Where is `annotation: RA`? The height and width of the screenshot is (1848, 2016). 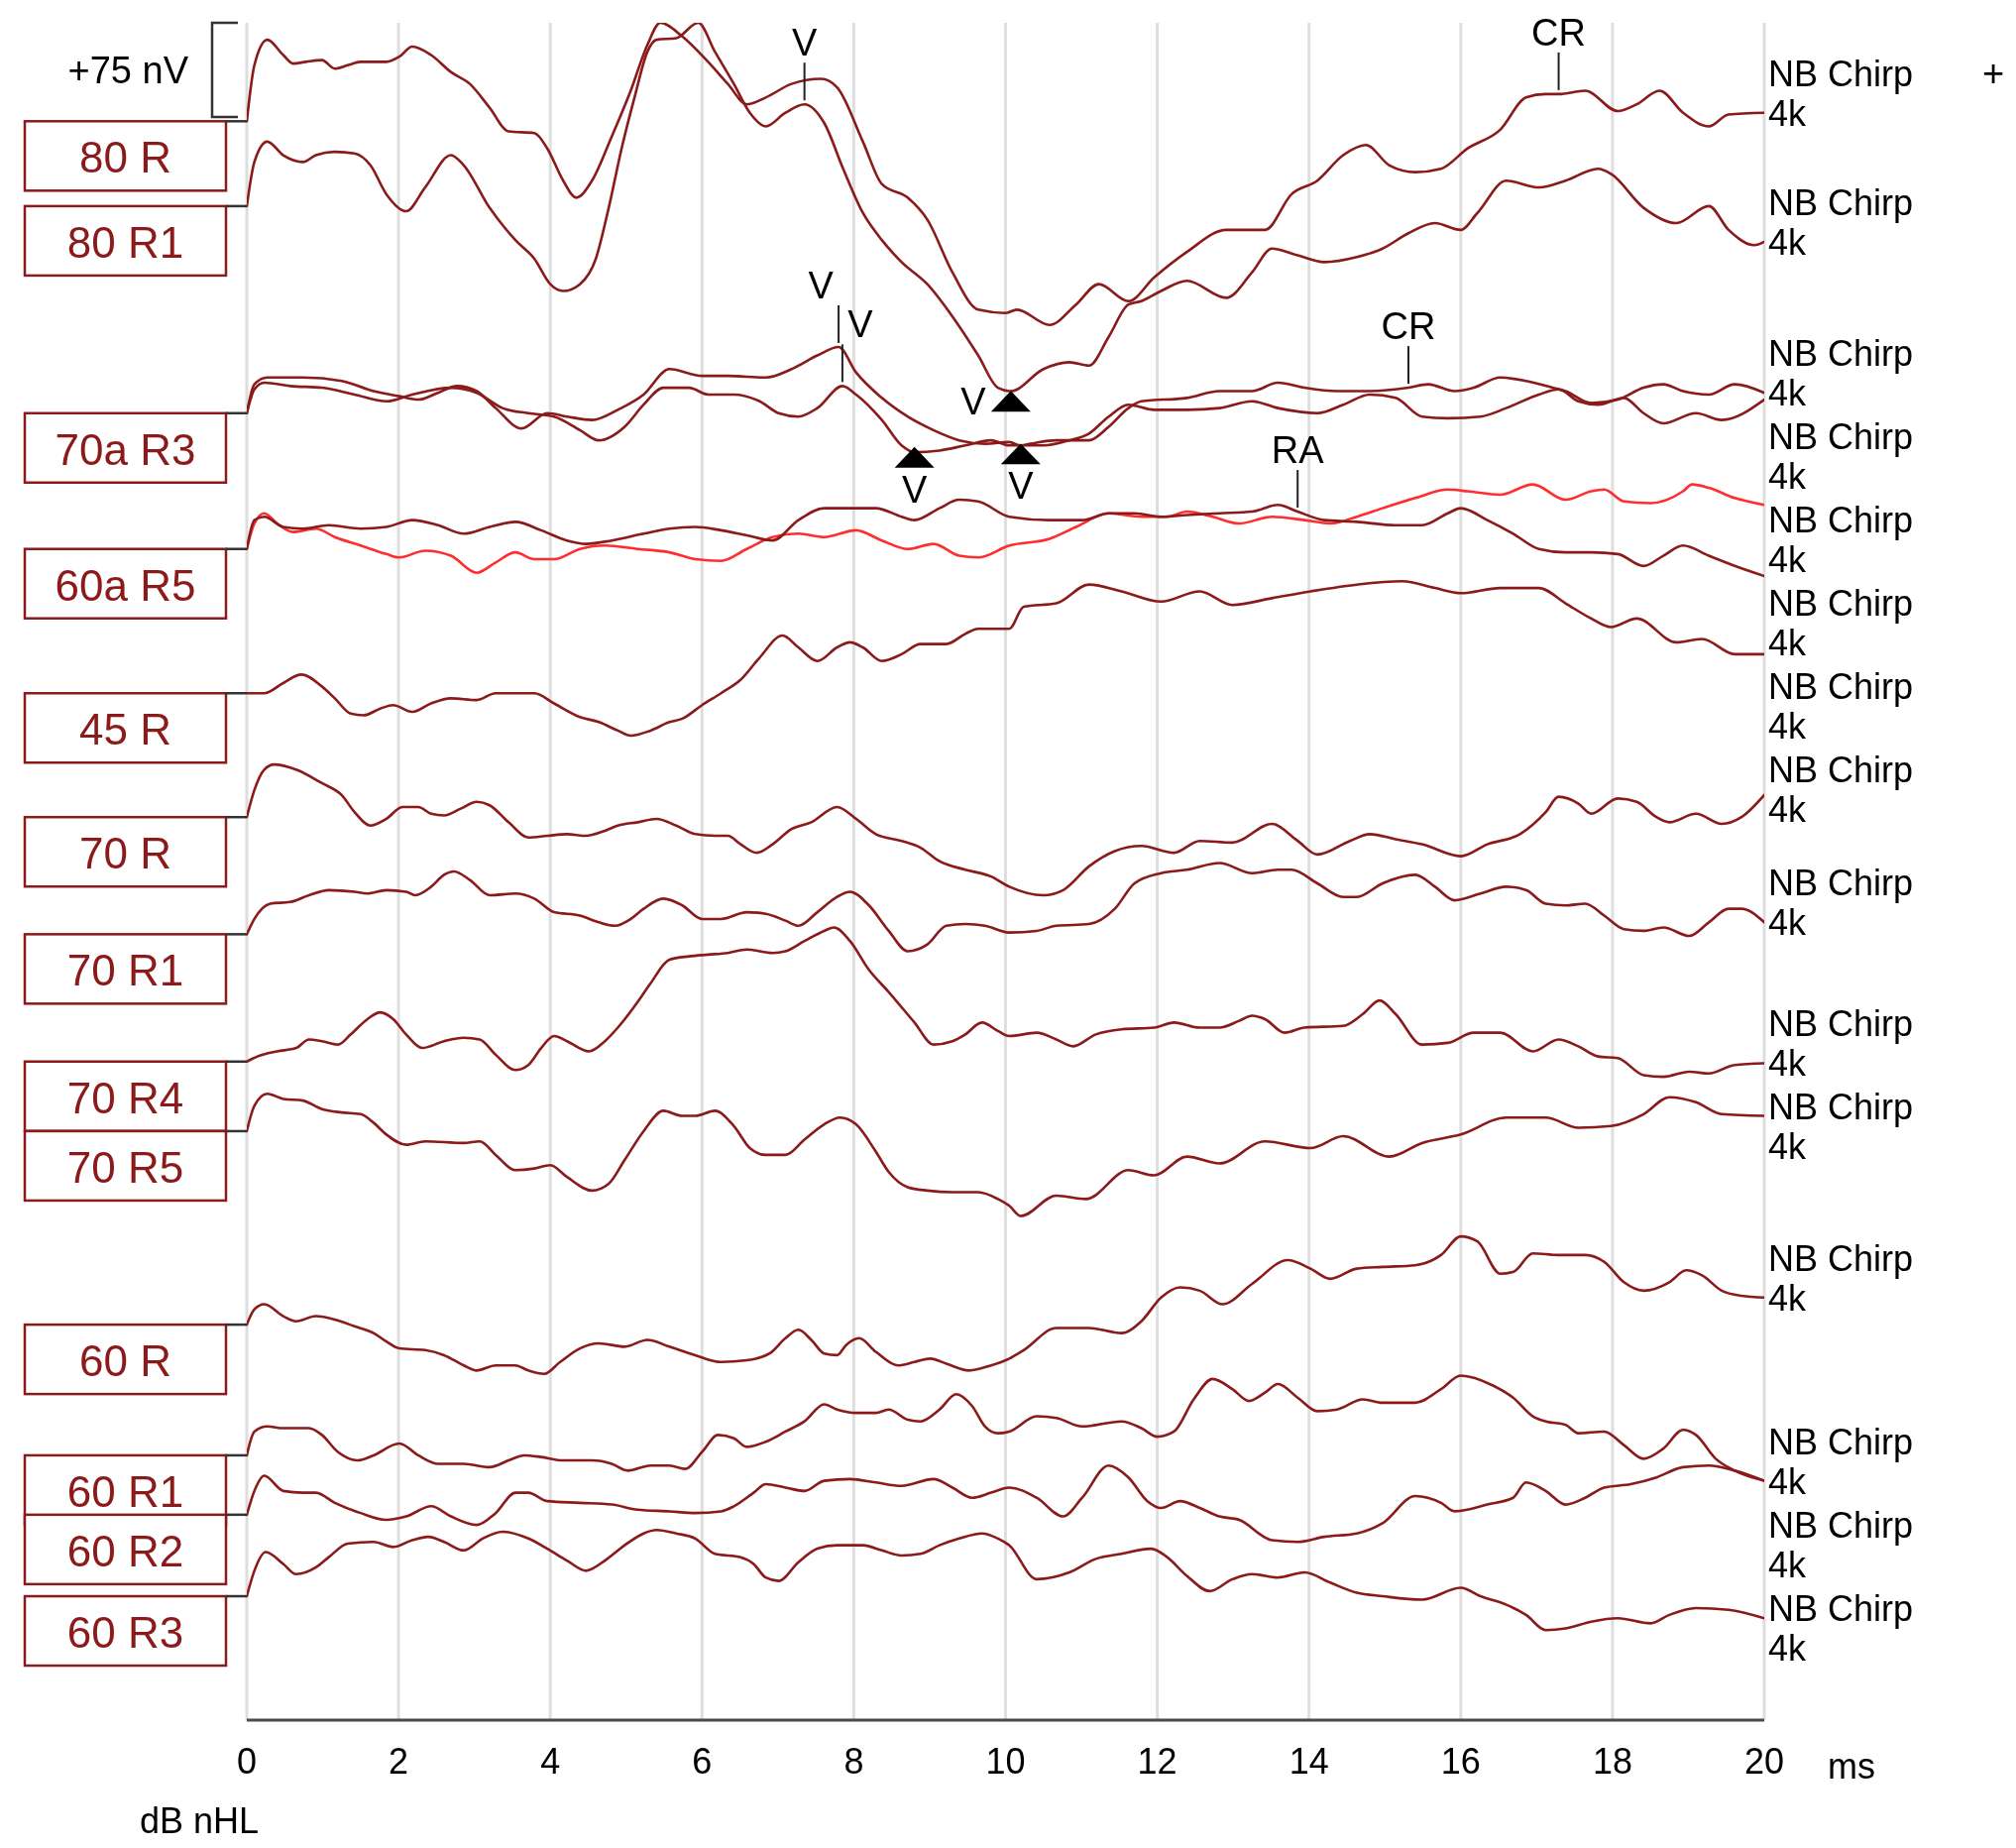 annotation: RA is located at coordinates (1298, 450).